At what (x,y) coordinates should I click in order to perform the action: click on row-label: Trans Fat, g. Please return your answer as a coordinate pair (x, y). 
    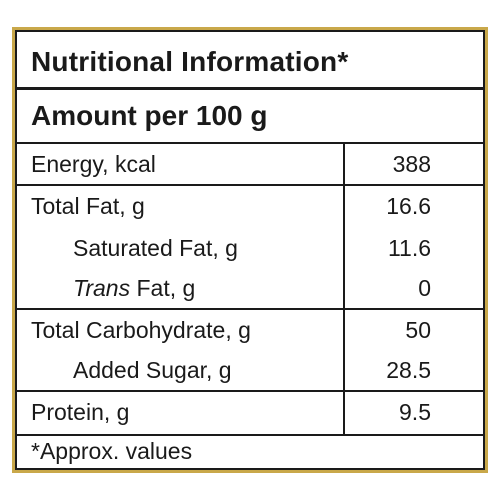
    Looking at the image, I should click on (134, 288).